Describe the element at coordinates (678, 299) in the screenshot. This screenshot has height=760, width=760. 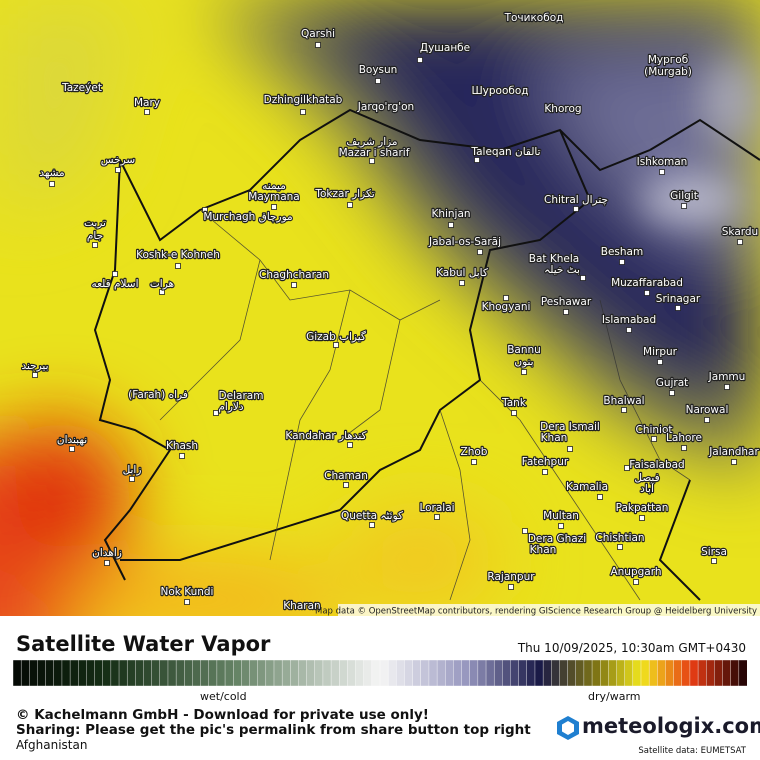
I see `city-label: Srinagar` at that location.